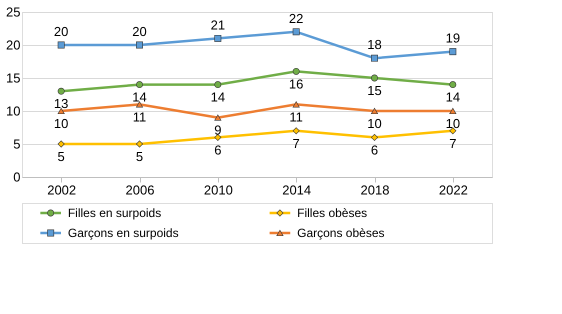 The image size is (562, 314). What do you see at coordinates (375, 190) in the screenshot?
I see `x-tick-label: 2018` at bounding box center [375, 190].